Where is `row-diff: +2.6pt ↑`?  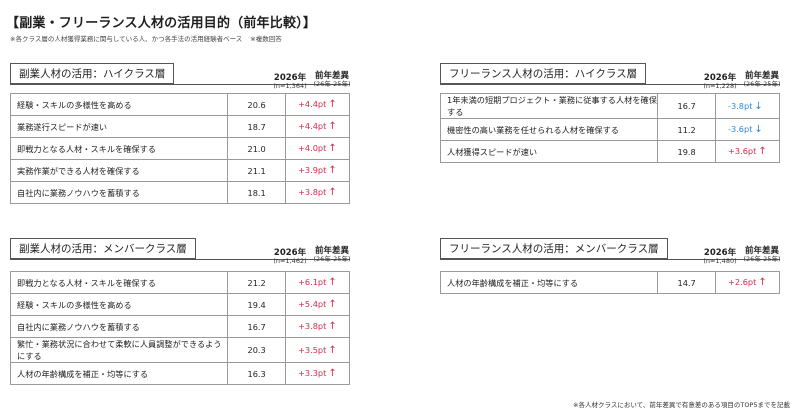 row-diff: +2.6pt ↑ is located at coordinates (747, 282).